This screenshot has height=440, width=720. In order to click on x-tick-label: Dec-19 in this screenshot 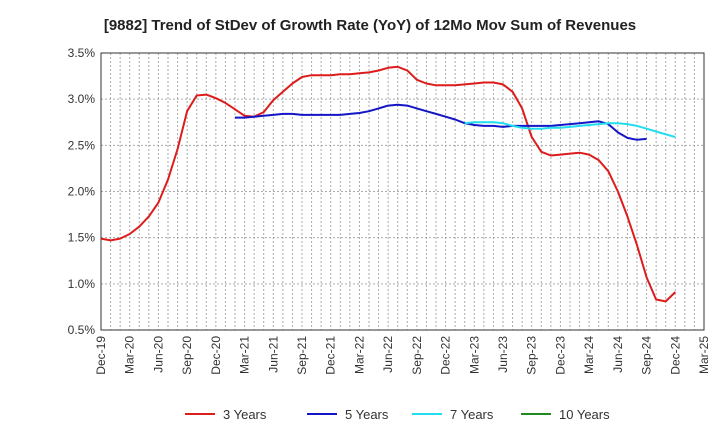, I will do `click(101, 355)`.